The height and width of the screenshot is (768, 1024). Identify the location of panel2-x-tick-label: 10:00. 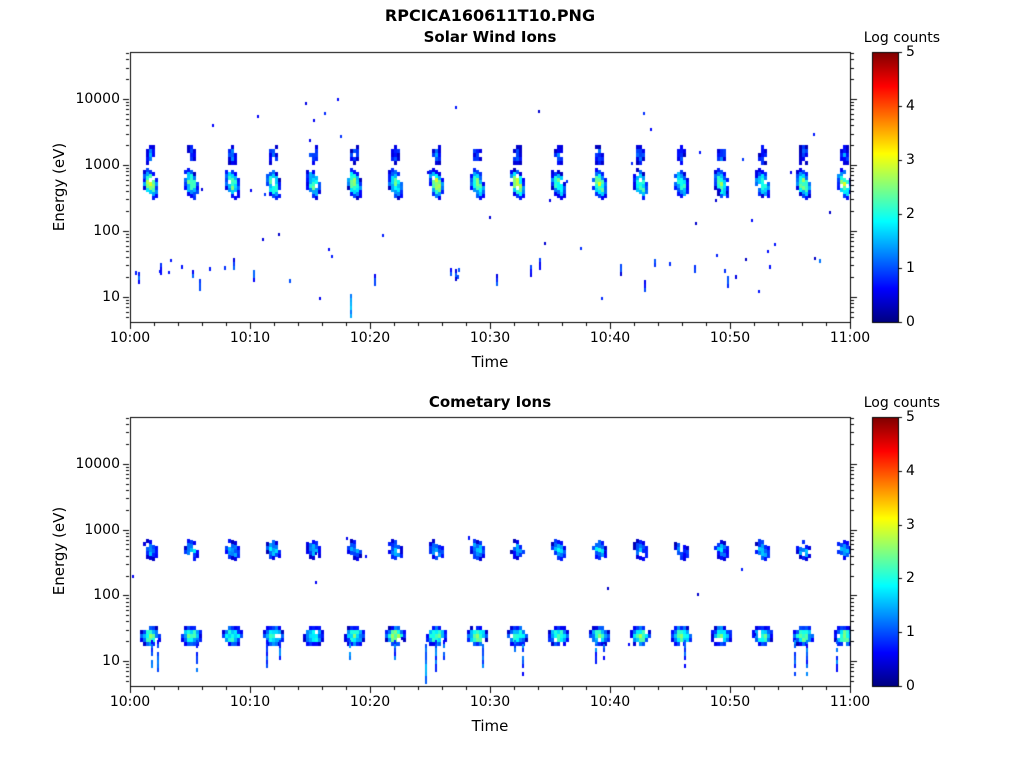
(130, 702).